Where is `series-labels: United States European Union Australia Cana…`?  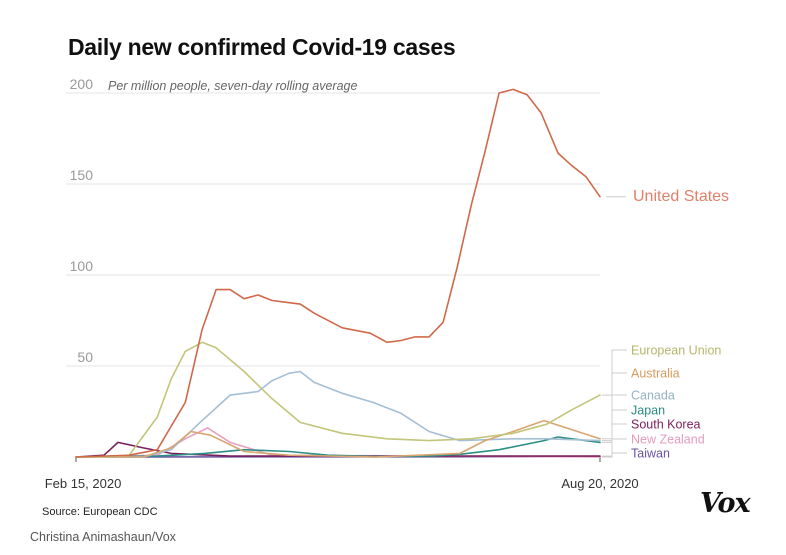
series-labels: United States European Union Australia Cana… is located at coordinates (680, 324).